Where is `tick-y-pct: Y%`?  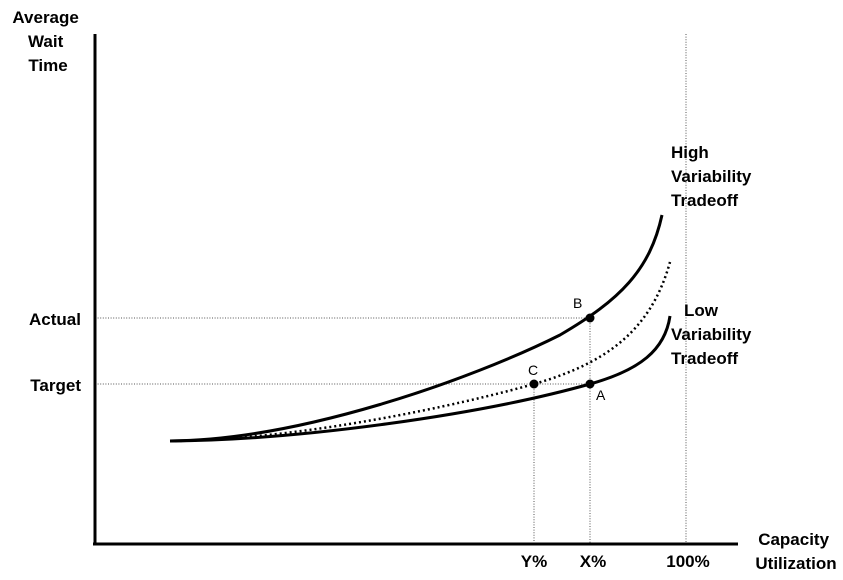 tick-y-pct: Y% is located at coordinates (534, 561).